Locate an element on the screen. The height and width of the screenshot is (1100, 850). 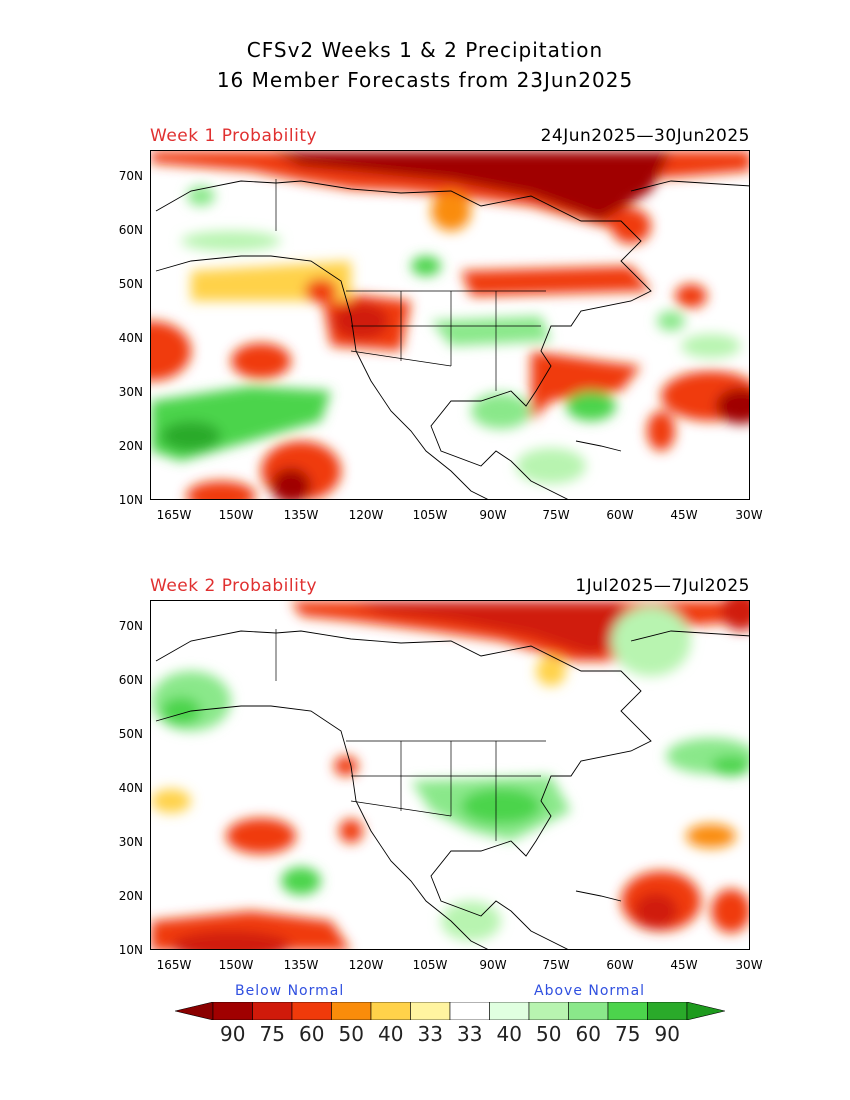
week2-lon-45w: 45W is located at coordinates (684, 965).